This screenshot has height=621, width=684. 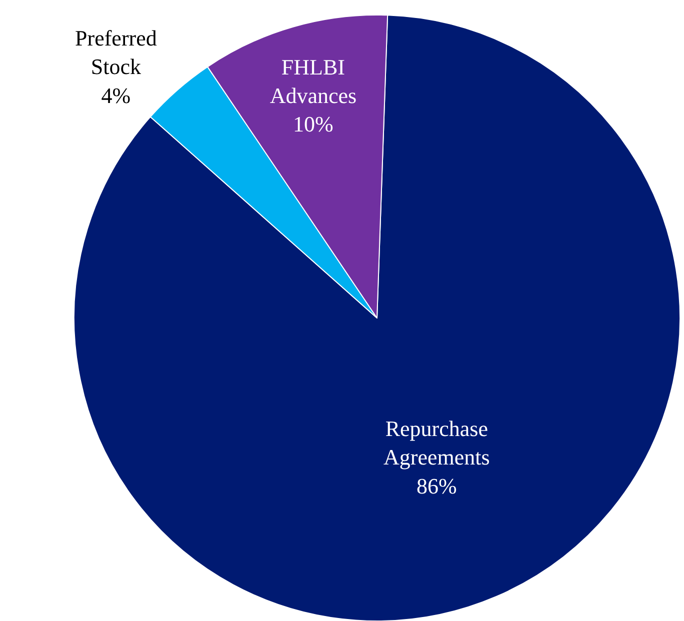 I want to click on slice-label: Repurchase Agreements, so click(x=437, y=443).